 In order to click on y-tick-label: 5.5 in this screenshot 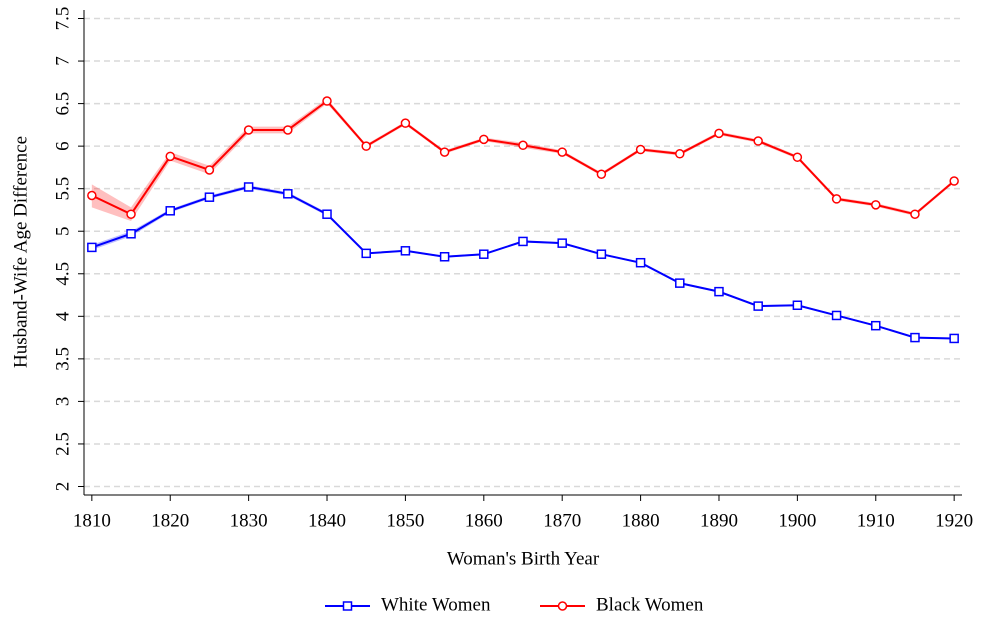, I will do `click(62, 189)`.